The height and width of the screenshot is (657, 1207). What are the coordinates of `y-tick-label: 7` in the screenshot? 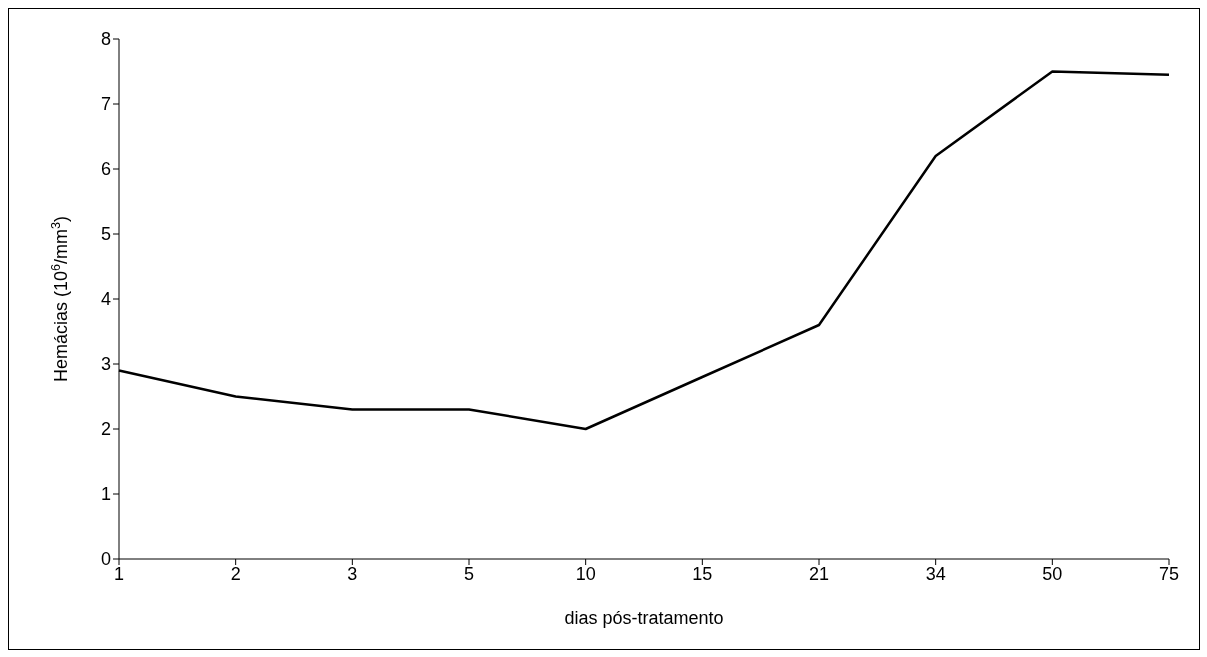 It's located at (105, 104).